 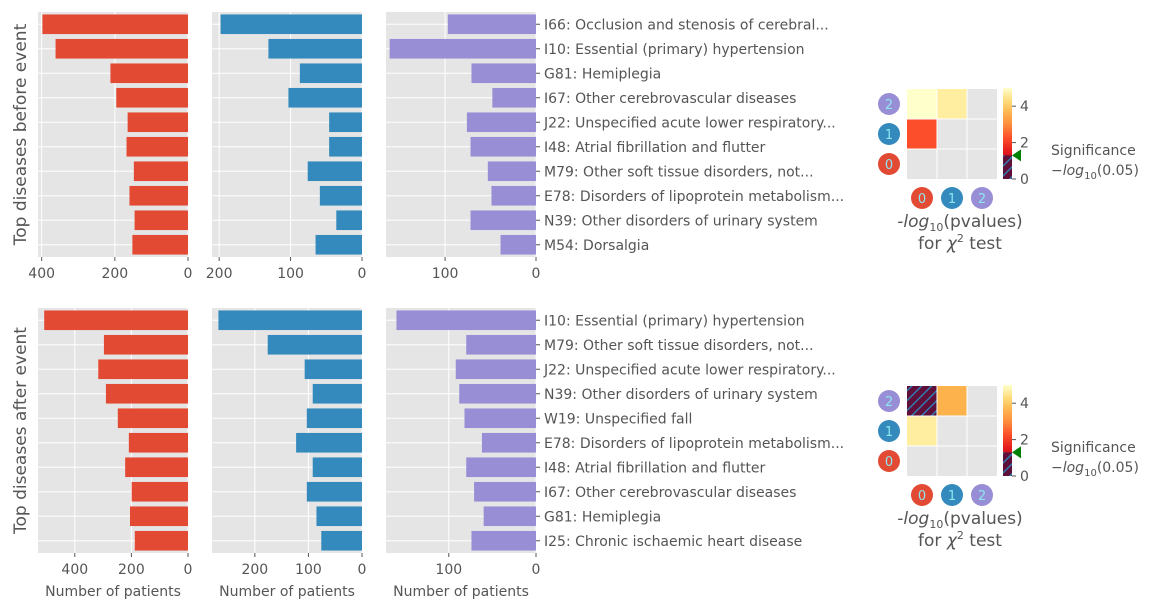 What do you see at coordinates (913, 222) in the screenshot?
I see `xlabel-part: -log` at bounding box center [913, 222].